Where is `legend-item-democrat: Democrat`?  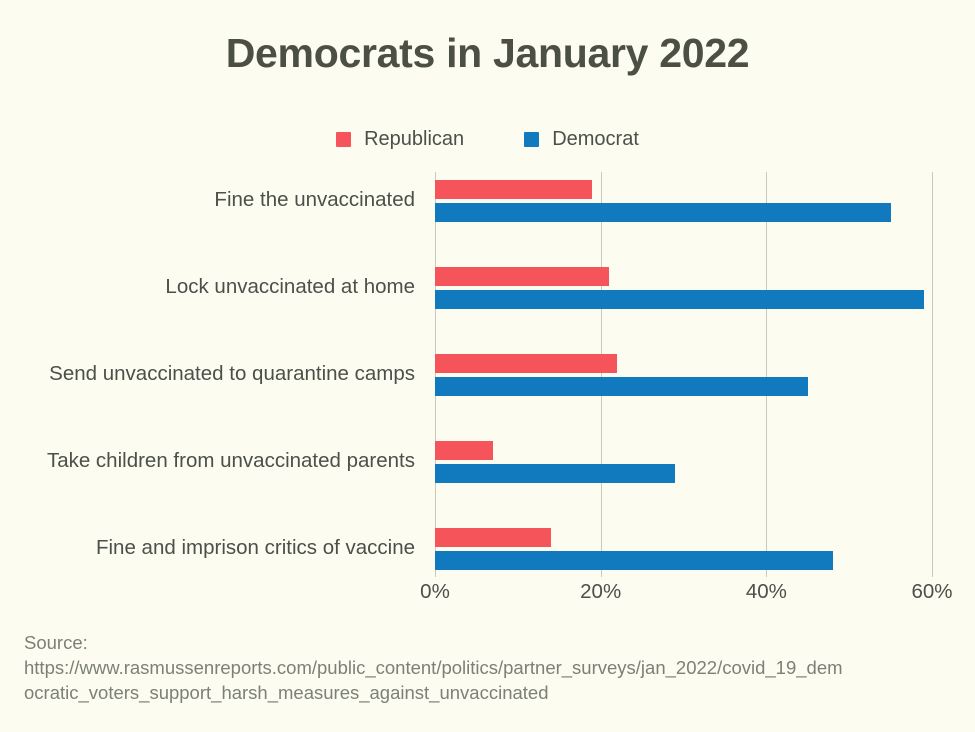 legend-item-democrat: Democrat is located at coordinates (581, 139).